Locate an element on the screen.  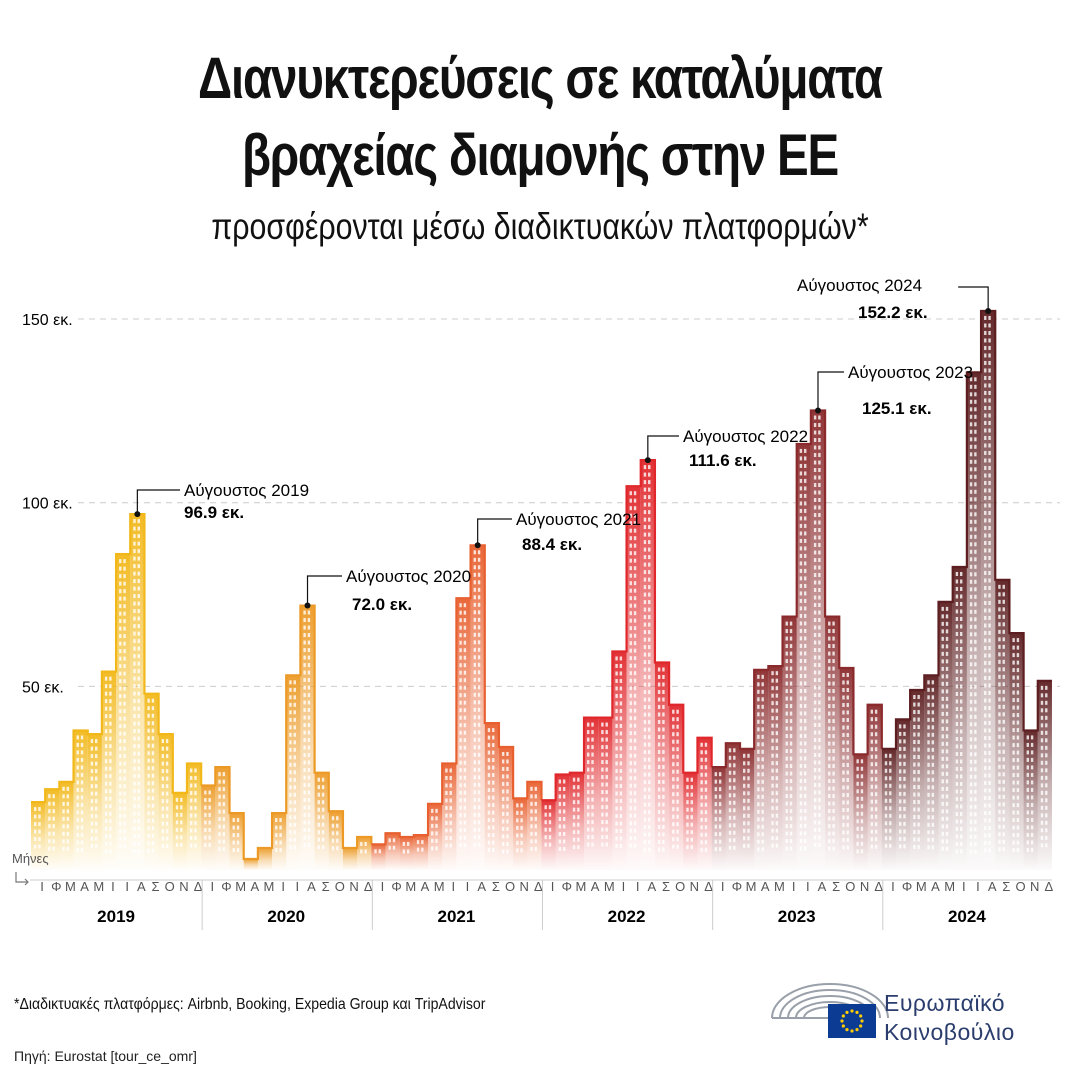
series-line-2020 is located at coordinates (287, 732).